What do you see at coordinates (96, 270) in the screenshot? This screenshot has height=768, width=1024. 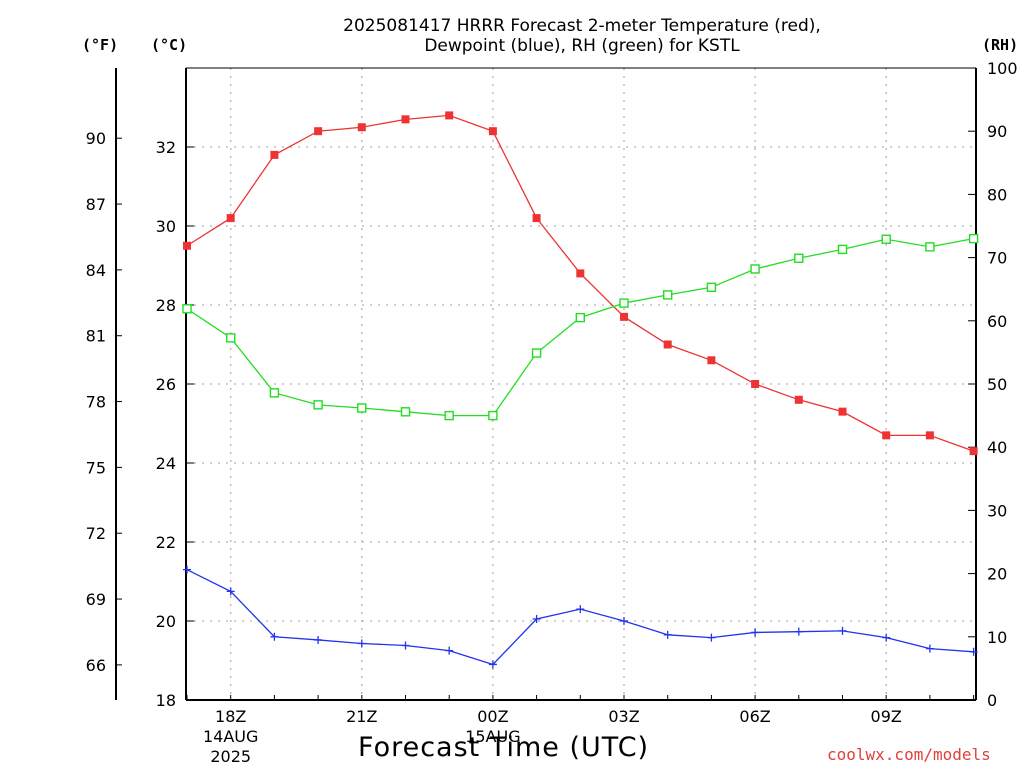 I see `fahrenheit-tick-label: 84` at bounding box center [96, 270].